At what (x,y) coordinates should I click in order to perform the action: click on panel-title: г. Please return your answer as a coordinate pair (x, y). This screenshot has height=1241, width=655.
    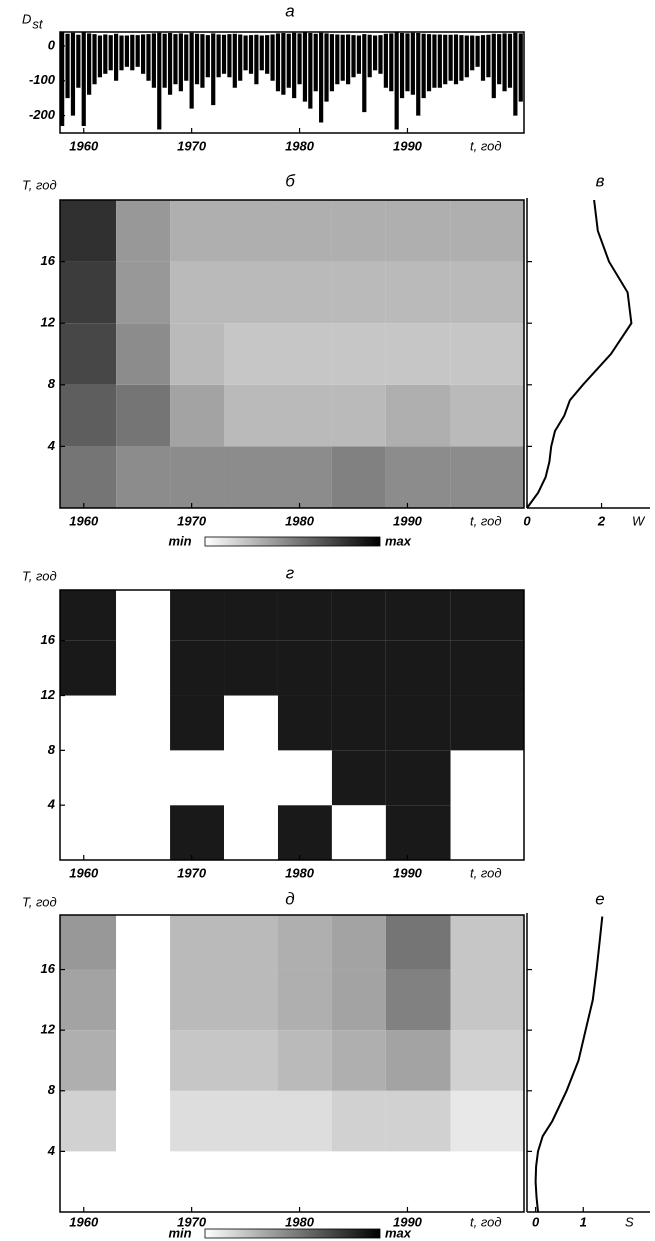
    Looking at the image, I should click on (290, 572).